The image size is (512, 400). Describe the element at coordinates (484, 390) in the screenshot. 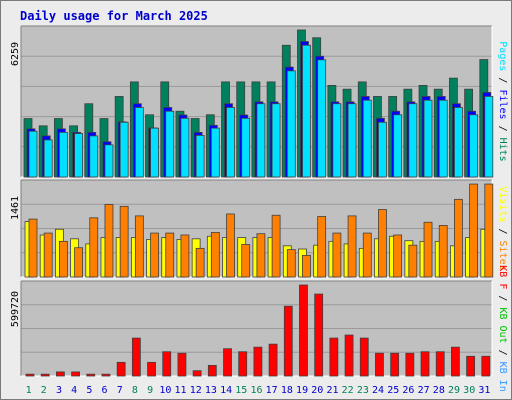

I see `x-tick-label: 31` at that location.